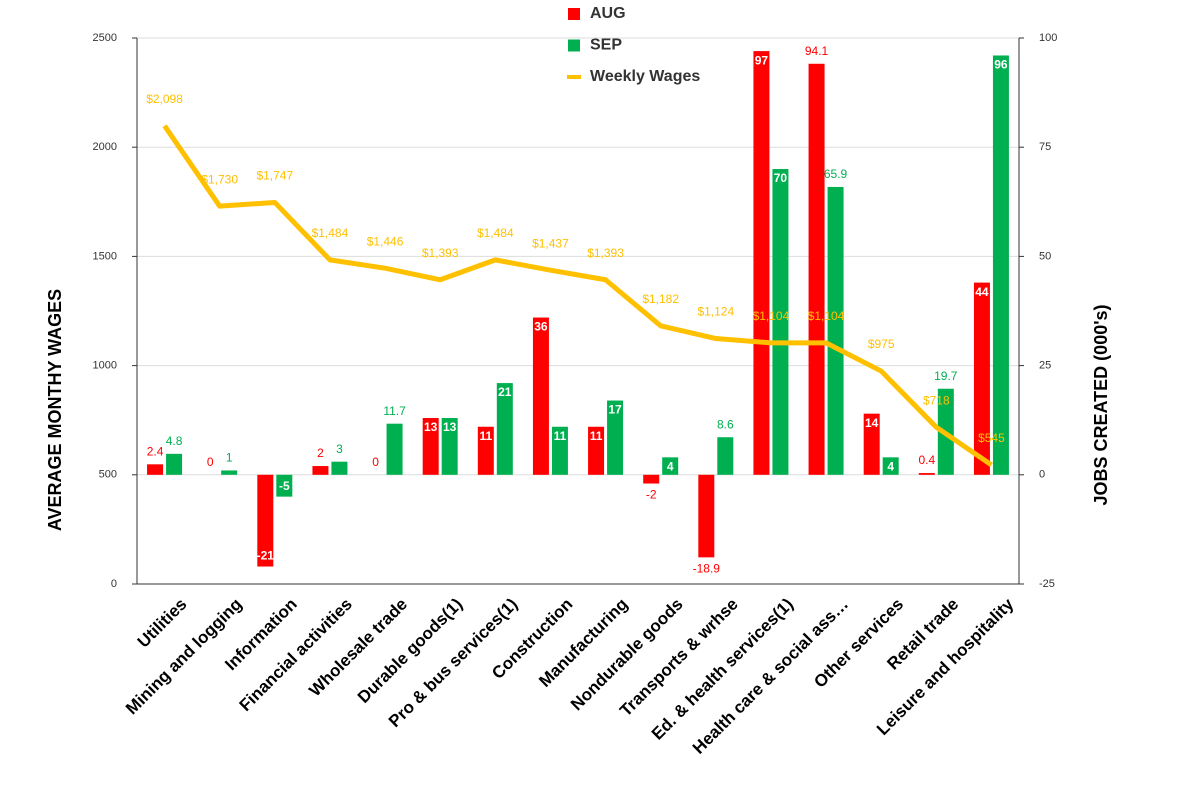 The height and width of the screenshot is (805, 1185). What do you see at coordinates (1045, 147) in the screenshot?
I see `y2-tick-label: 75` at bounding box center [1045, 147].